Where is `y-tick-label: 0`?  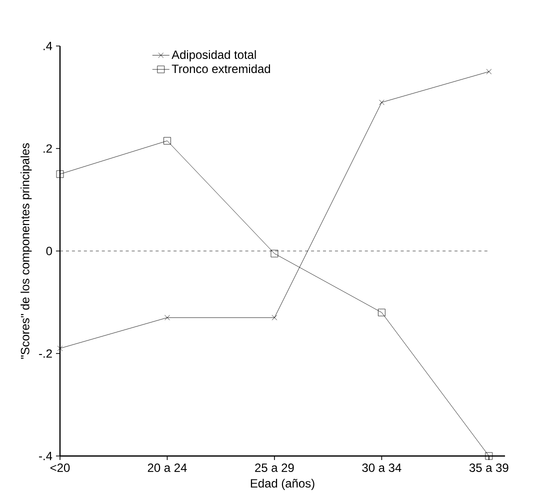 y-tick-label: 0 is located at coordinates (49, 251).